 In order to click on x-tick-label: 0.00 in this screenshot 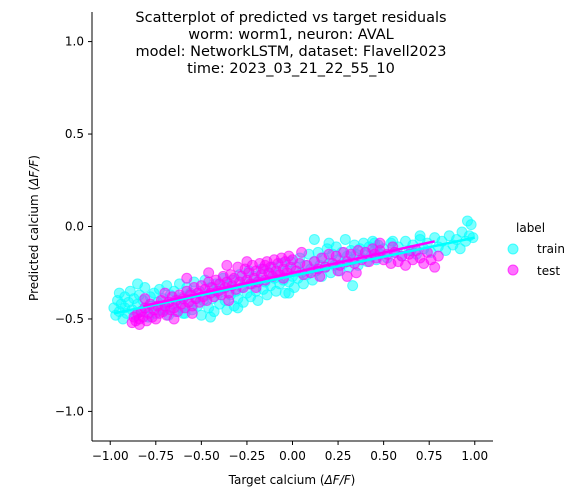, I will do `click(292, 456)`.